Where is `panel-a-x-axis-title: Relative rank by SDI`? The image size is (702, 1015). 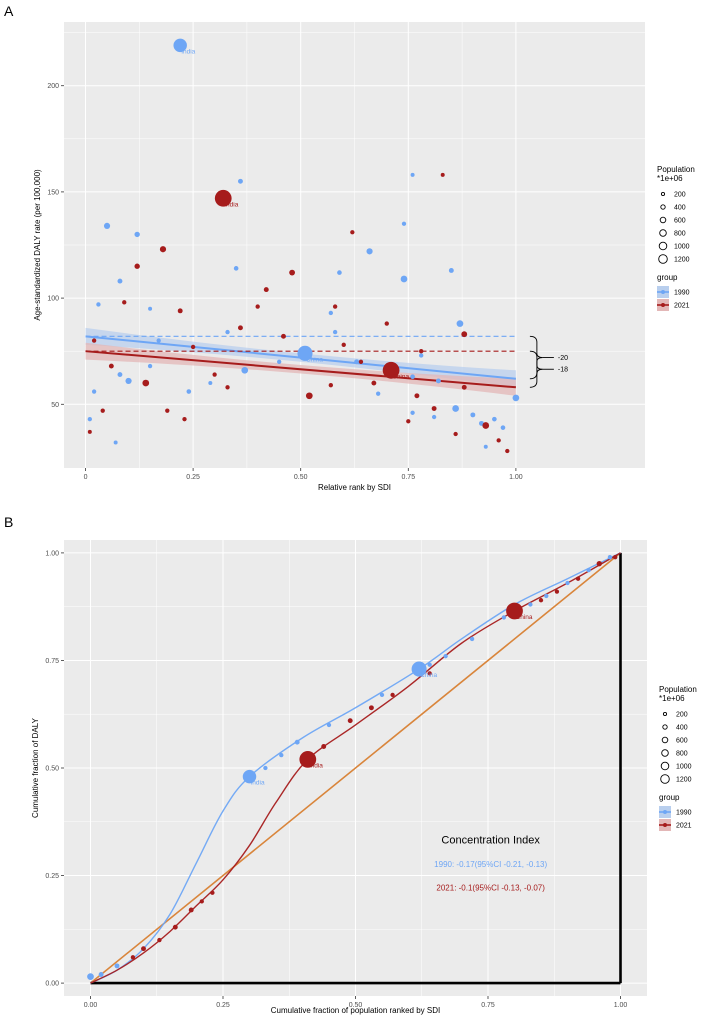 panel-a-x-axis-title: Relative rank by SDI is located at coordinates (354, 487).